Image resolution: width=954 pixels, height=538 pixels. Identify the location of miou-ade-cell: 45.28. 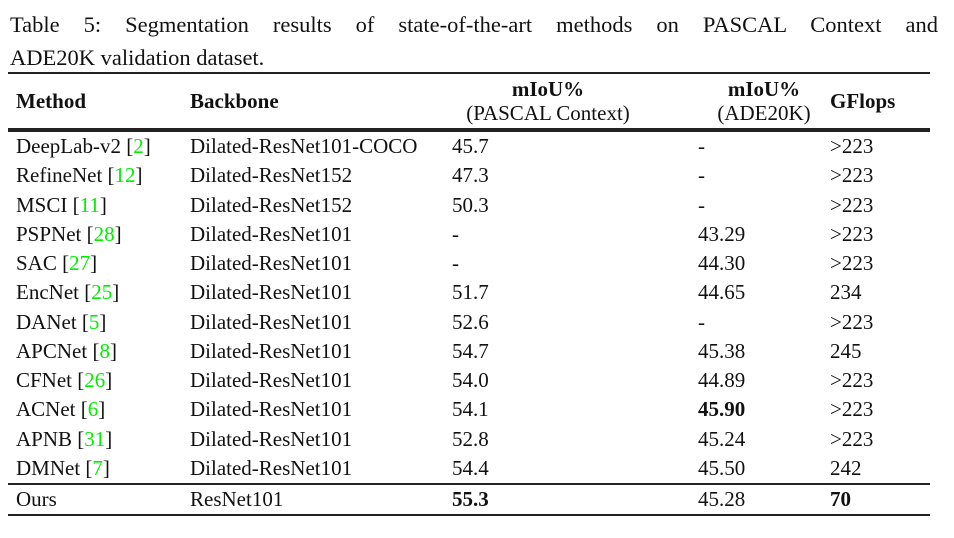
(722, 499).